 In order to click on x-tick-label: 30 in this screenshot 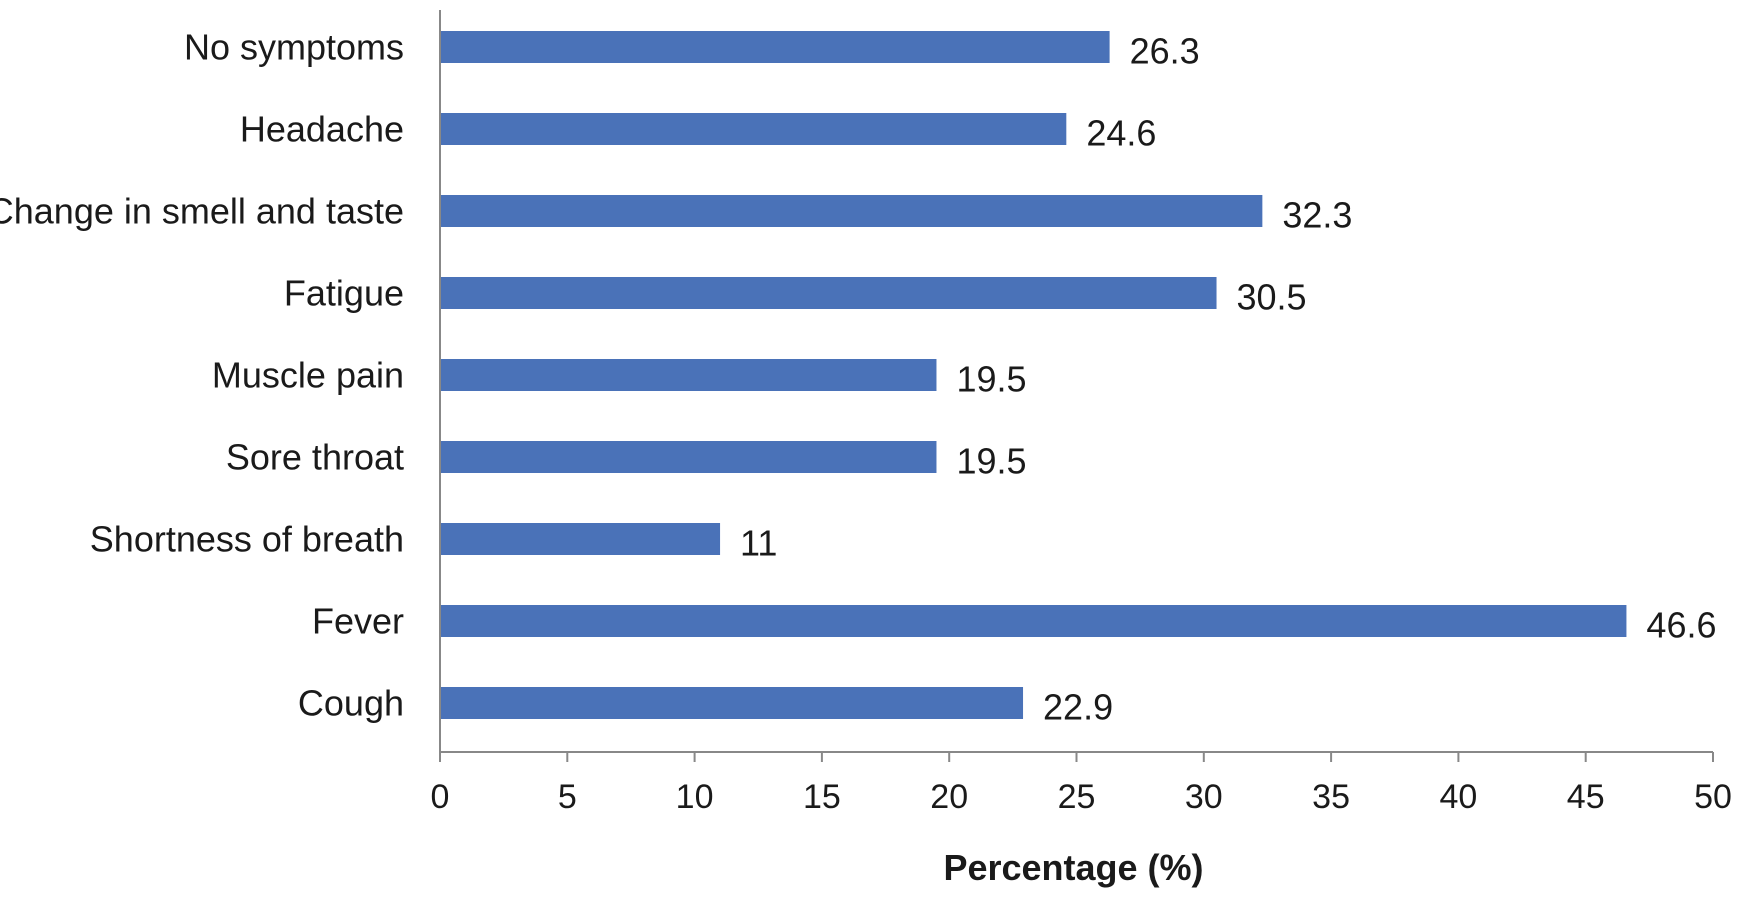, I will do `click(1204, 797)`.